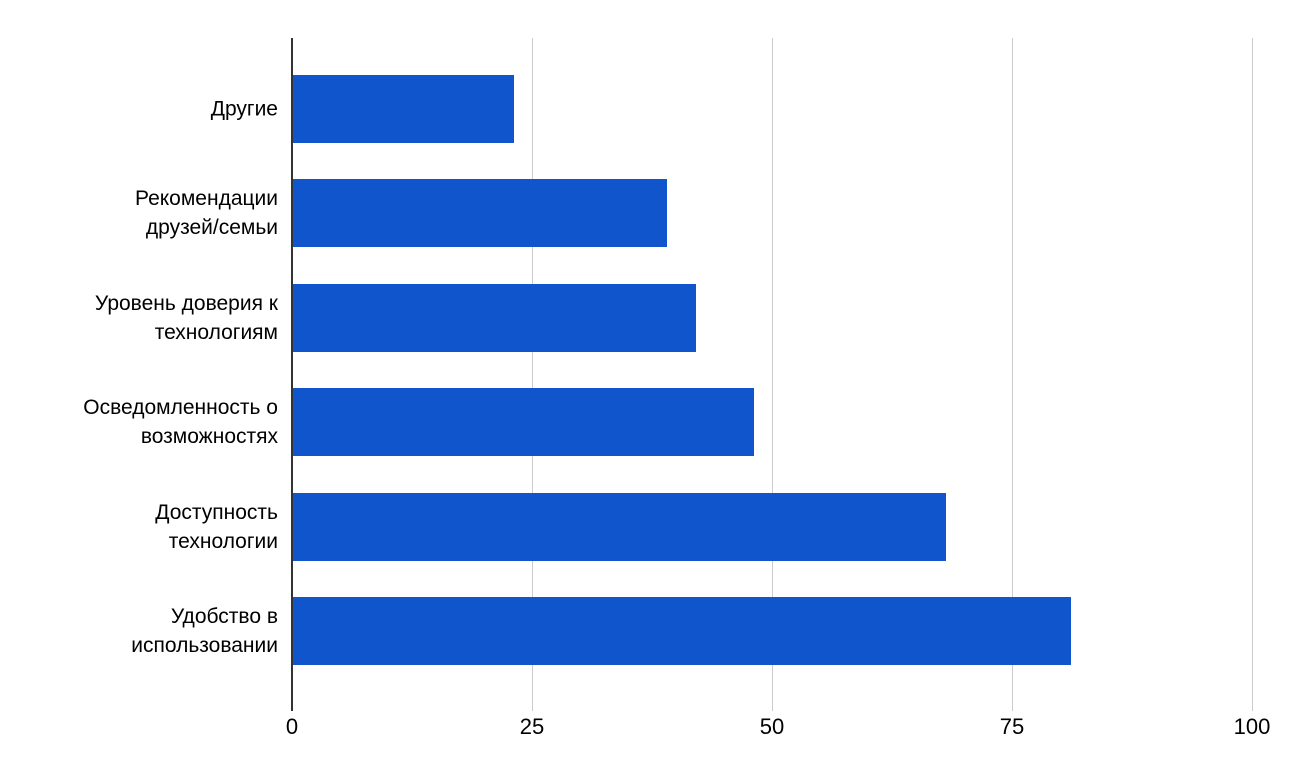  Describe the element at coordinates (1252, 726) in the screenshot. I see `value-axis-tick-label: 100` at that location.